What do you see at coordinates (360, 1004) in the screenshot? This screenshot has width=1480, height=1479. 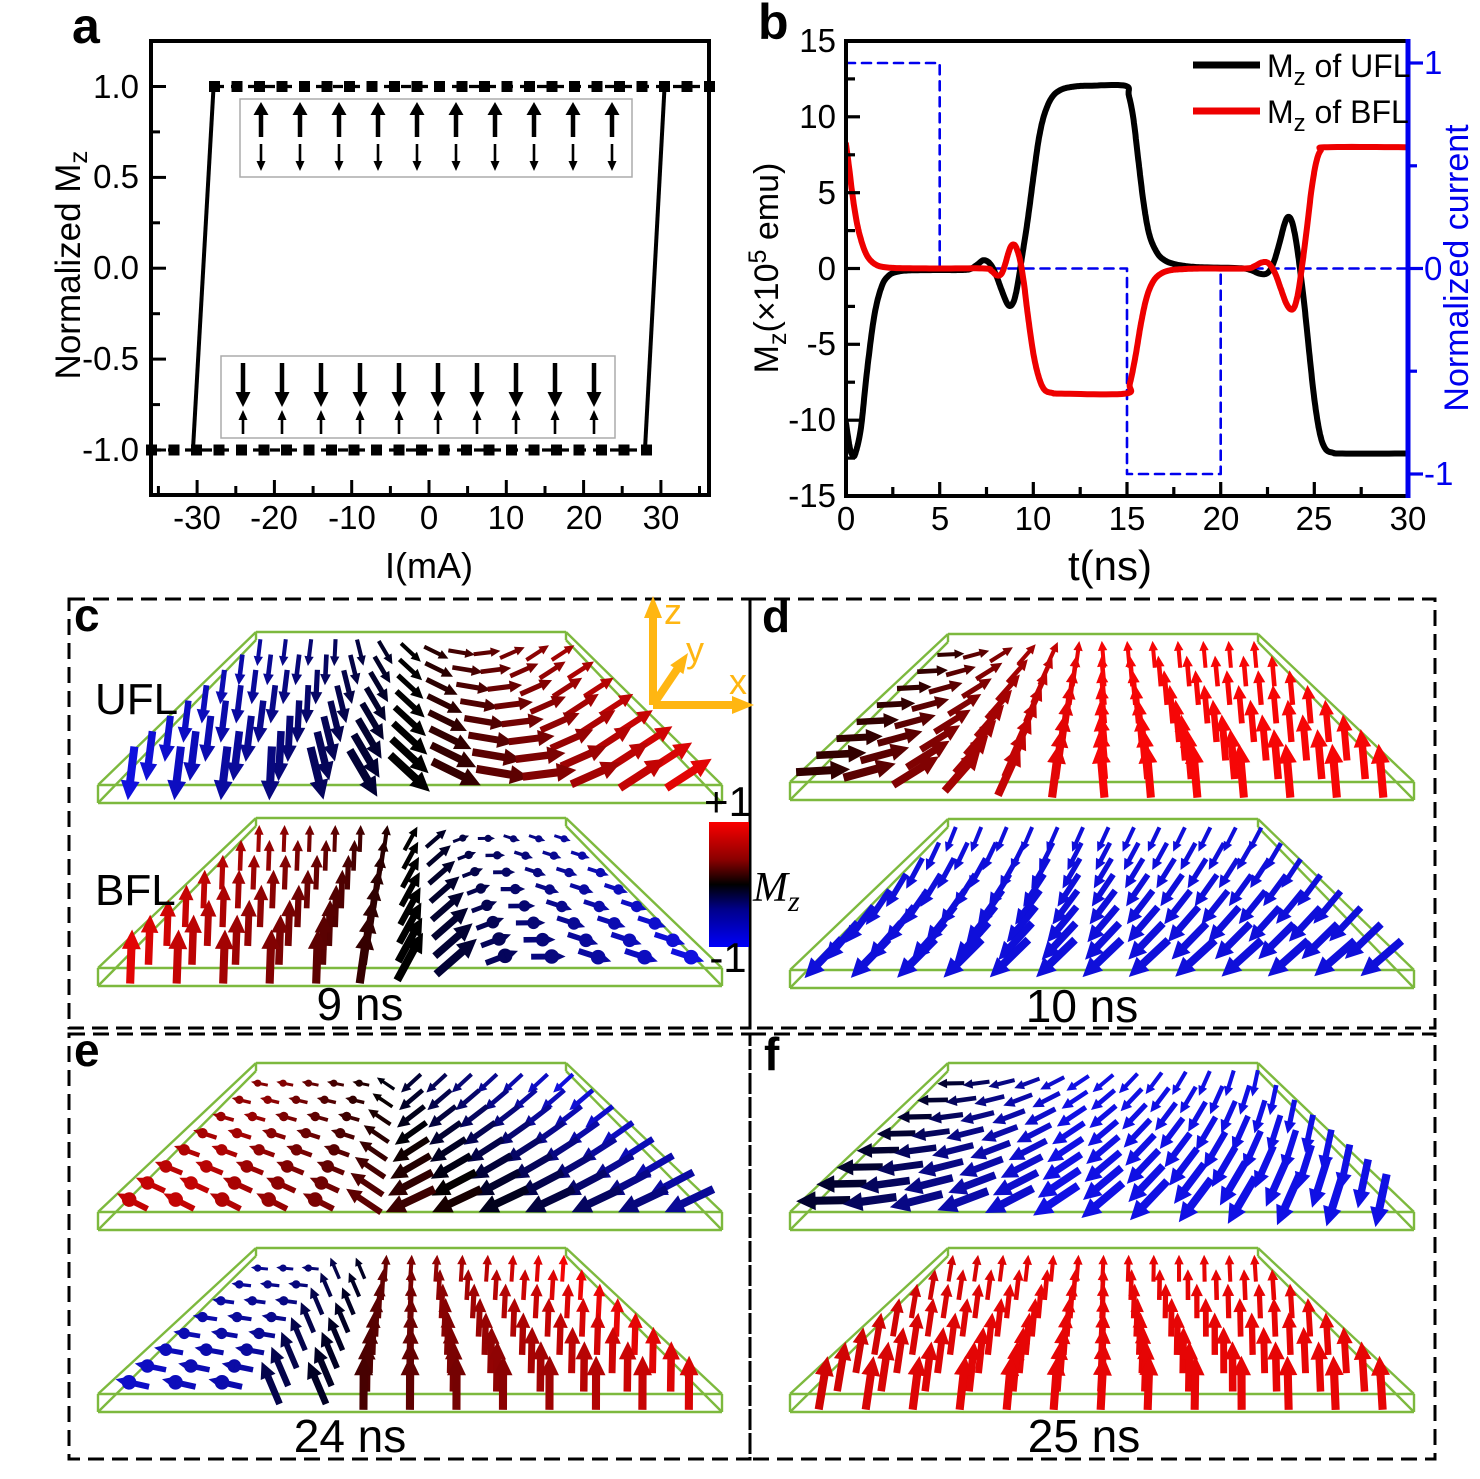 I see `svg-text: 9 ns` at bounding box center [360, 1004].